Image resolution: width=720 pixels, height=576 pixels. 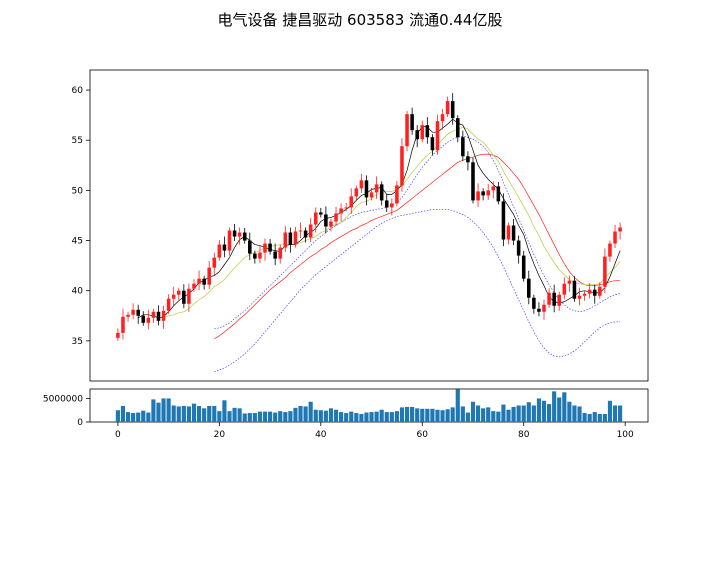 What do you see at coordinates (220, 435) in the screenshot?
I see `x-tick-label: 20` at bounding box center [220, 435].